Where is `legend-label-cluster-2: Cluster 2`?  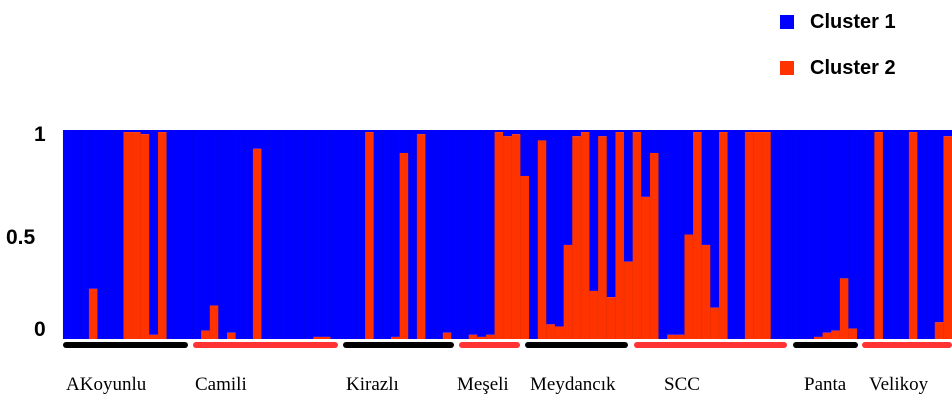
legend-label-cluster-2: Cluster 2 is located at coordinates (853, 67).